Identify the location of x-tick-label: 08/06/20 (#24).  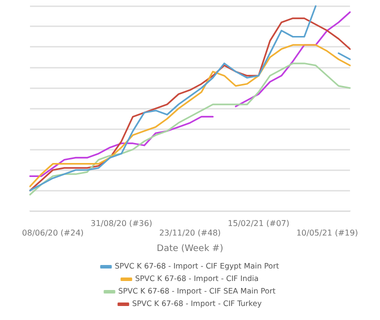
(53, 233).